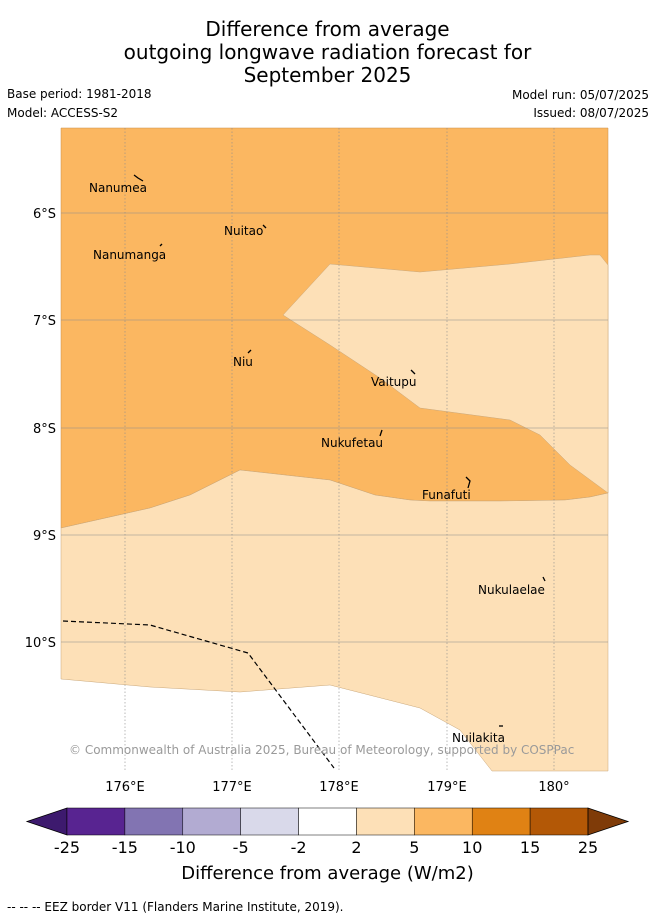 The width and height of the screenshot is (655, 919). What do you see at coordinates (608, 821) in the screenshot?
I see `colorbar-extend-high` at bounding box center [608, 821].